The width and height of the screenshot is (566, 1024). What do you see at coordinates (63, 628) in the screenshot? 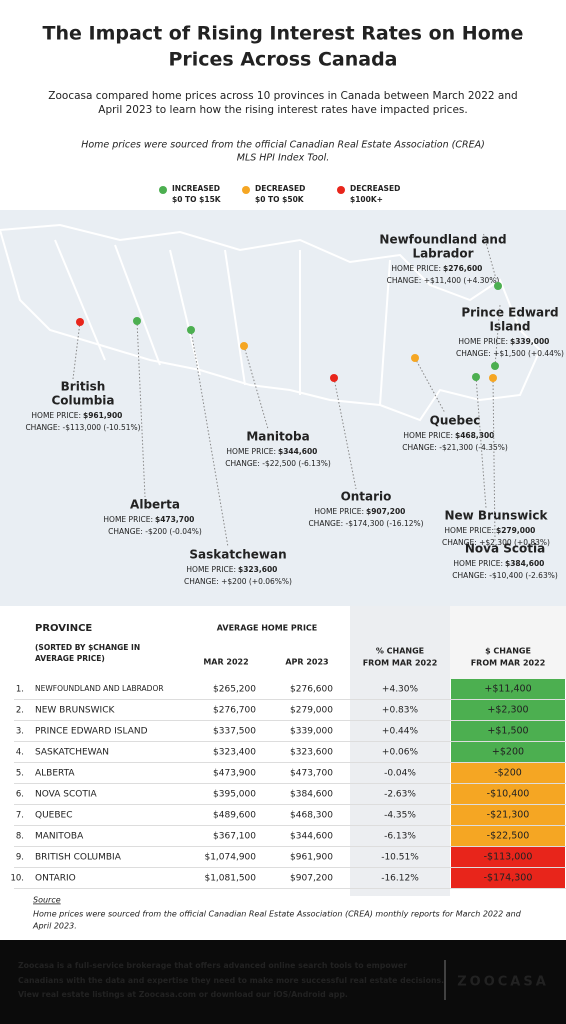
I see `table-header: PROVINCE` at bounding box center [63, 628].